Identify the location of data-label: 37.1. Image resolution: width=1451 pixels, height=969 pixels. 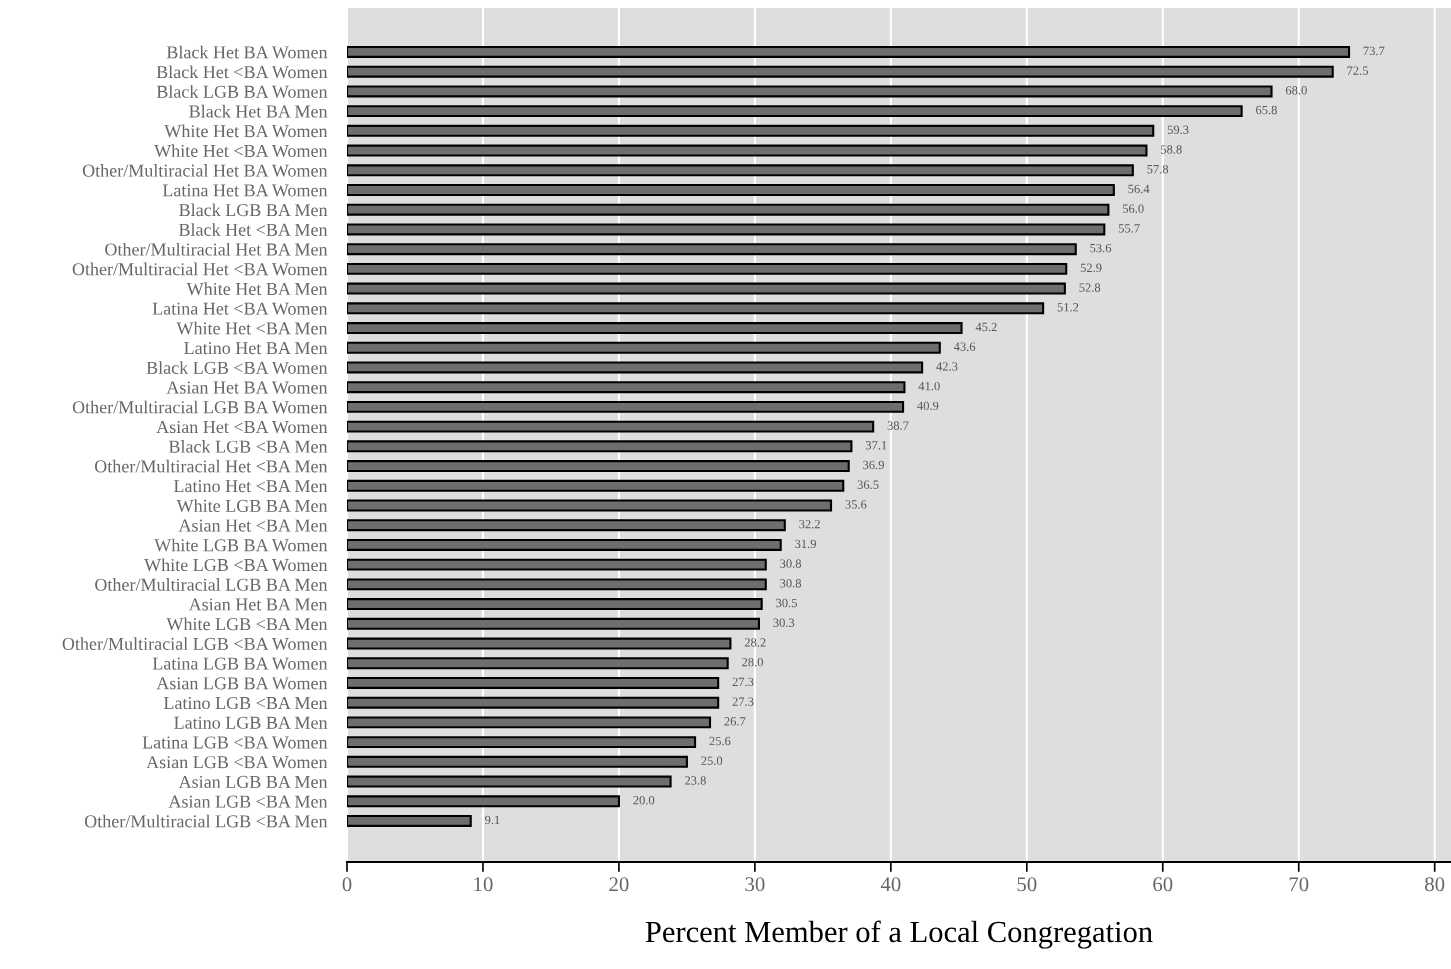
(876, 445).